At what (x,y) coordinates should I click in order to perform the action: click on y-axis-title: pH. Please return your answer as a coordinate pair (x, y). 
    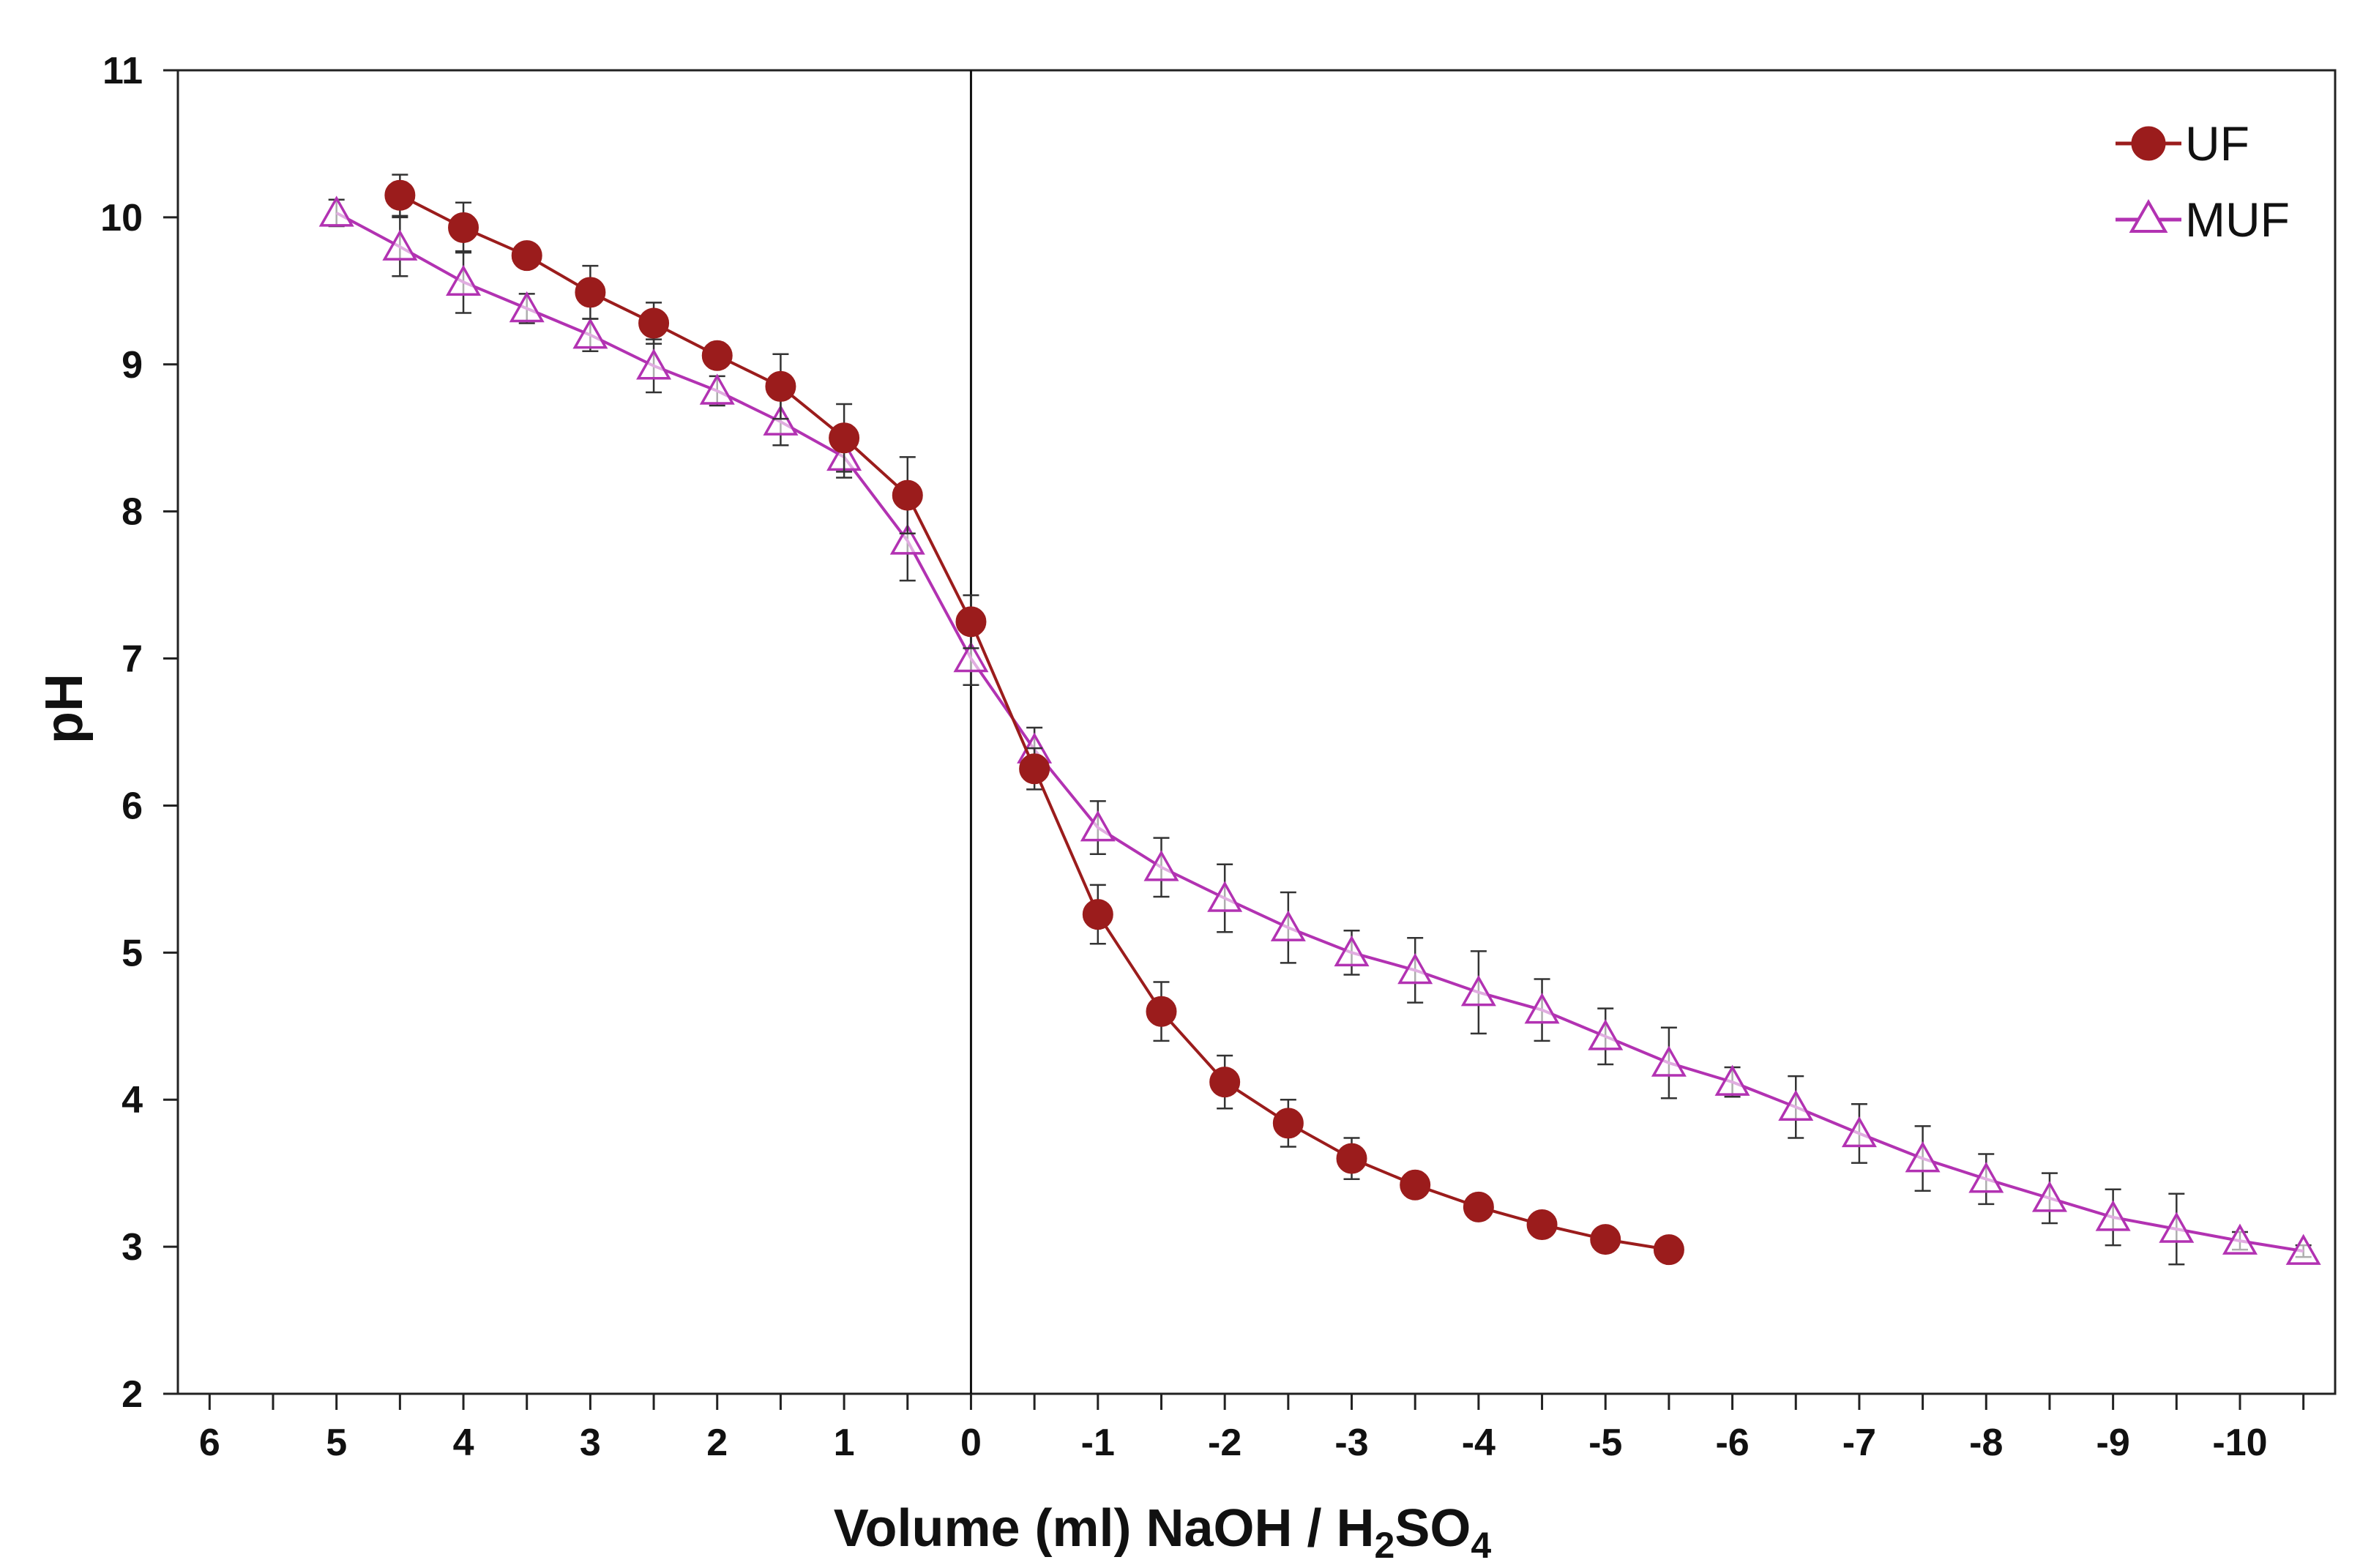
    Looking at the image, I should click on (64, 708).